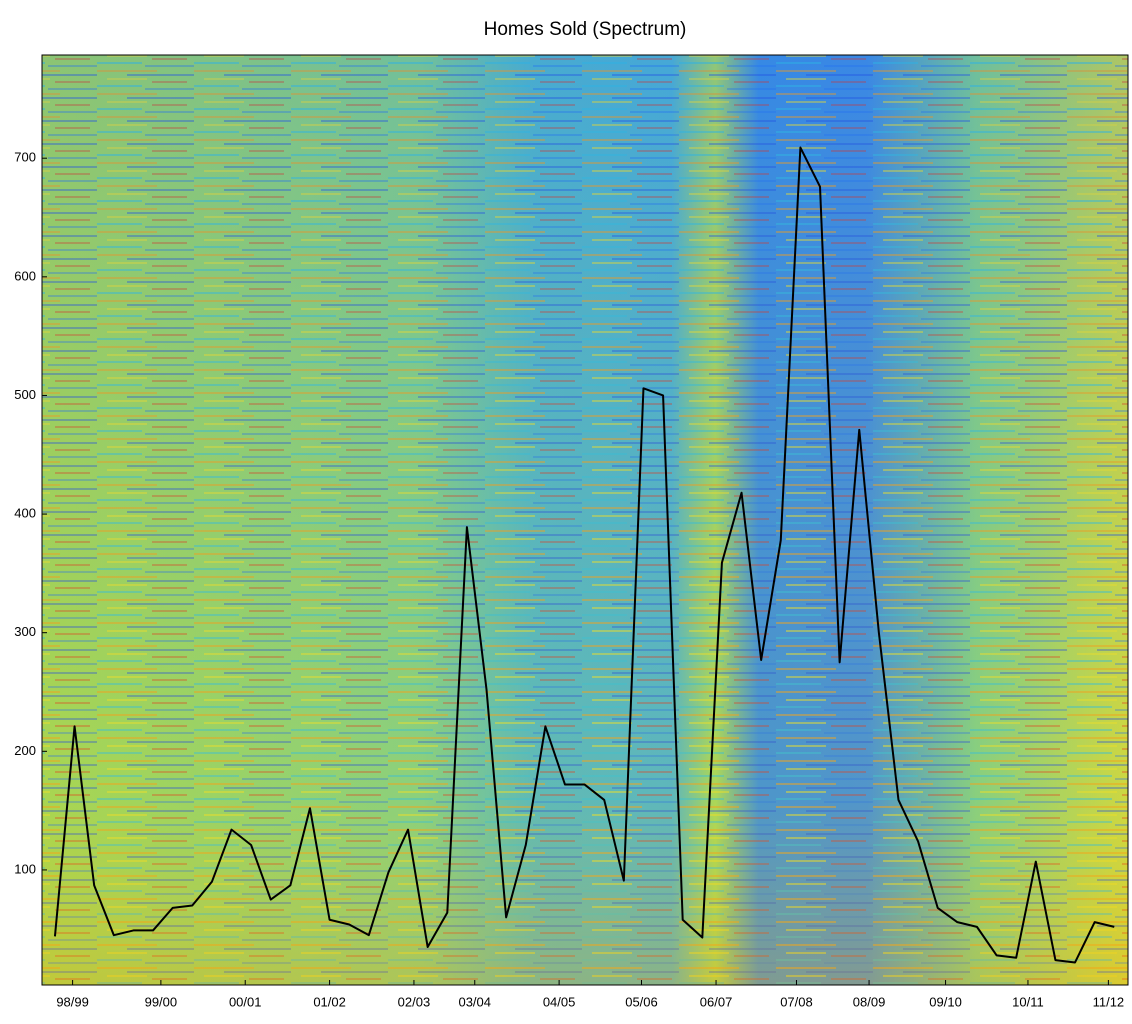  Describe the element at coordinates (25, 157) in the screenshot. I see `y-tick-label: 700` at that location.